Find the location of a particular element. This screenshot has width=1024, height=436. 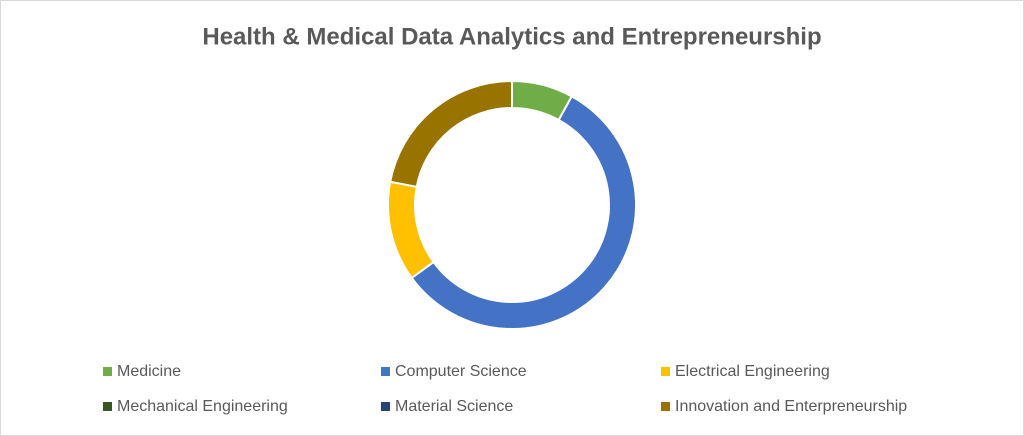

legend-label: Mechanical Engineering is located at coordinates (202, 406).